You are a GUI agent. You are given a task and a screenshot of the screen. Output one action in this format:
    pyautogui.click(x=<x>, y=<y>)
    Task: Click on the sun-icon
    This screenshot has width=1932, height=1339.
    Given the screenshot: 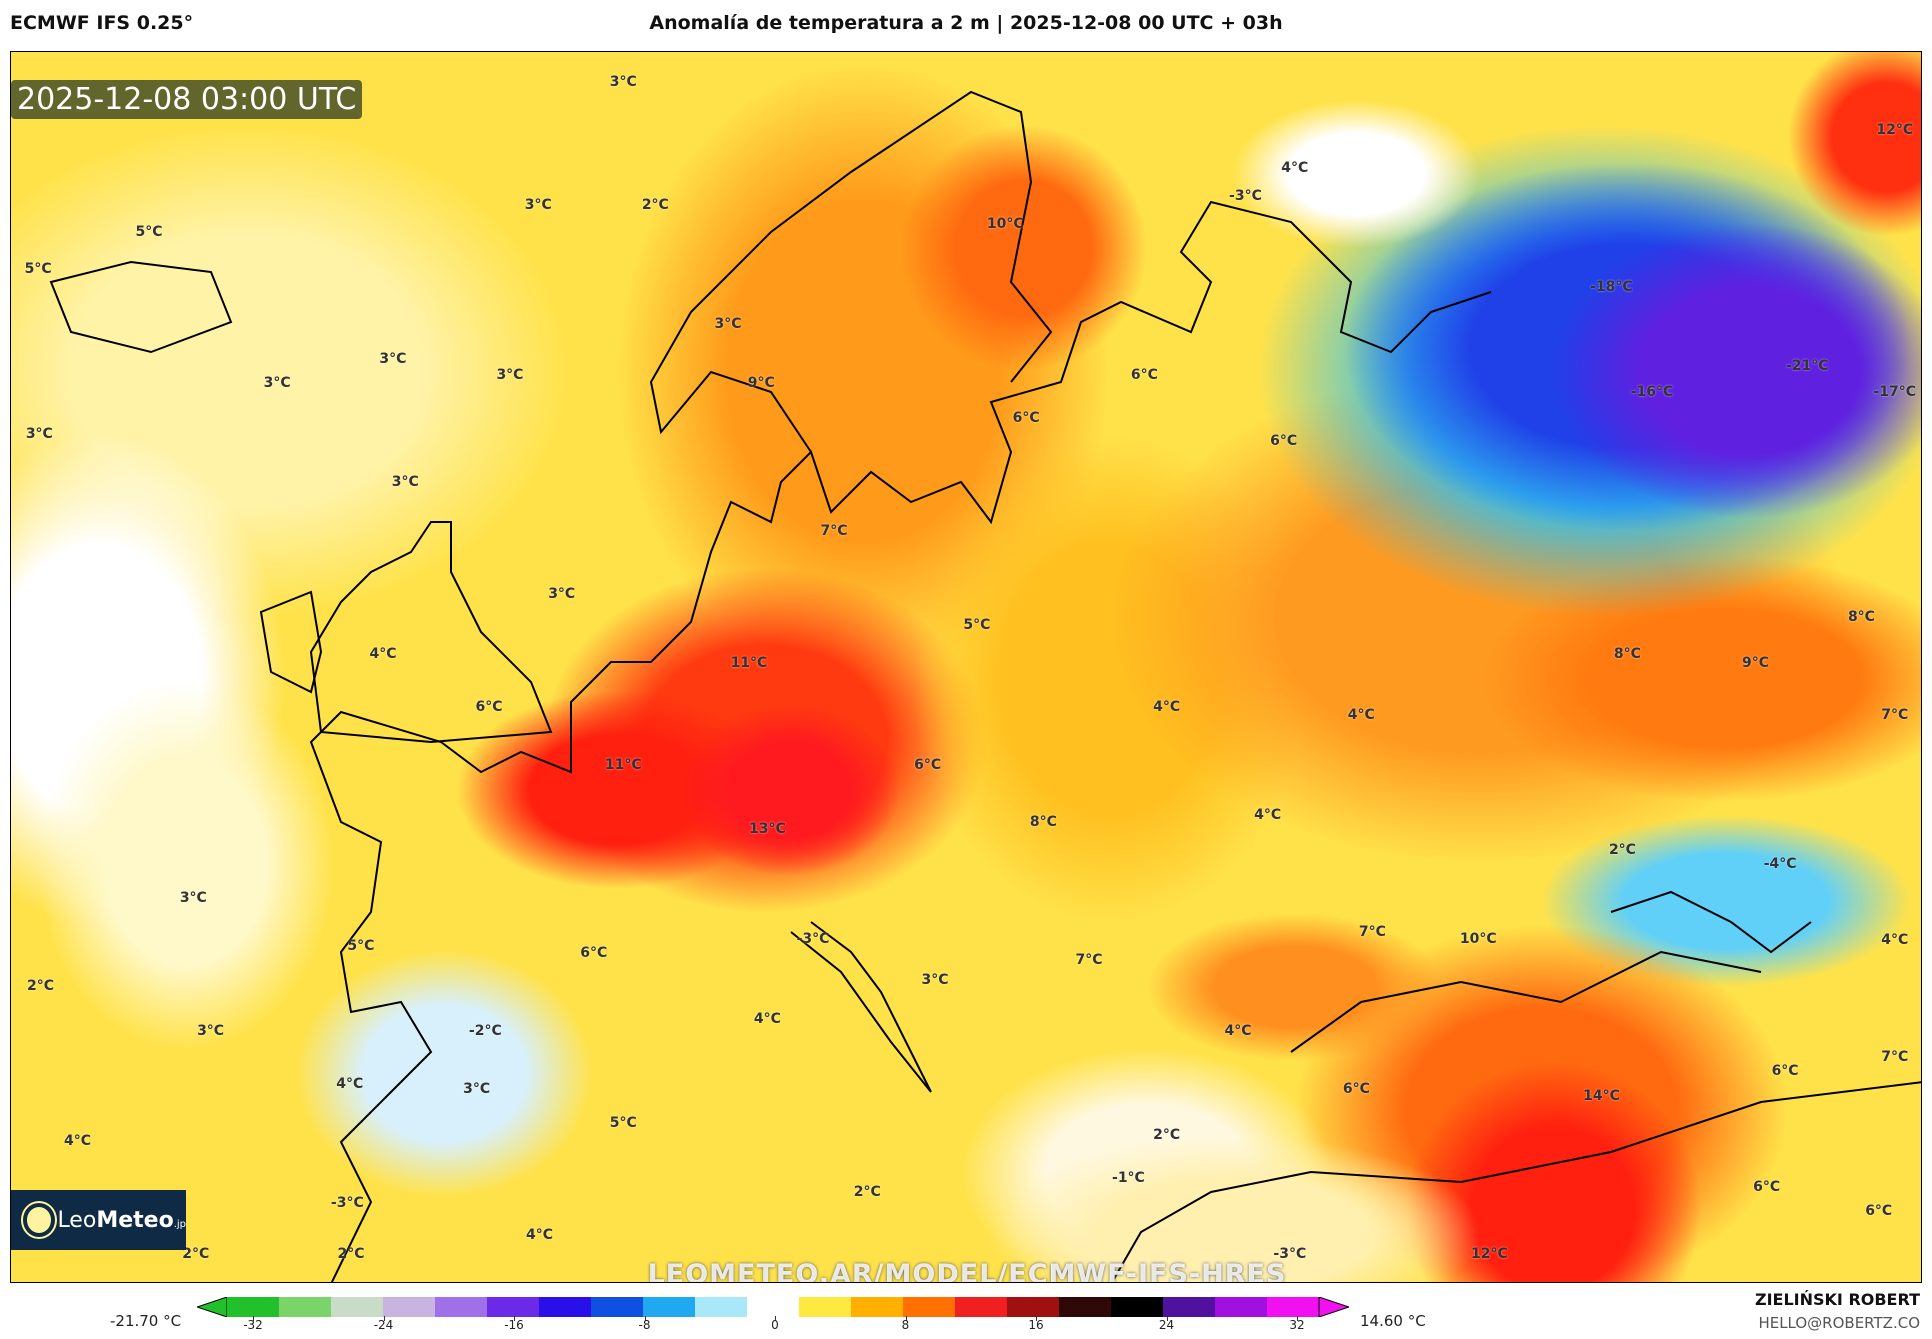 What is the action you would take?
    pyautogui.click(x=39, y=1220)
    